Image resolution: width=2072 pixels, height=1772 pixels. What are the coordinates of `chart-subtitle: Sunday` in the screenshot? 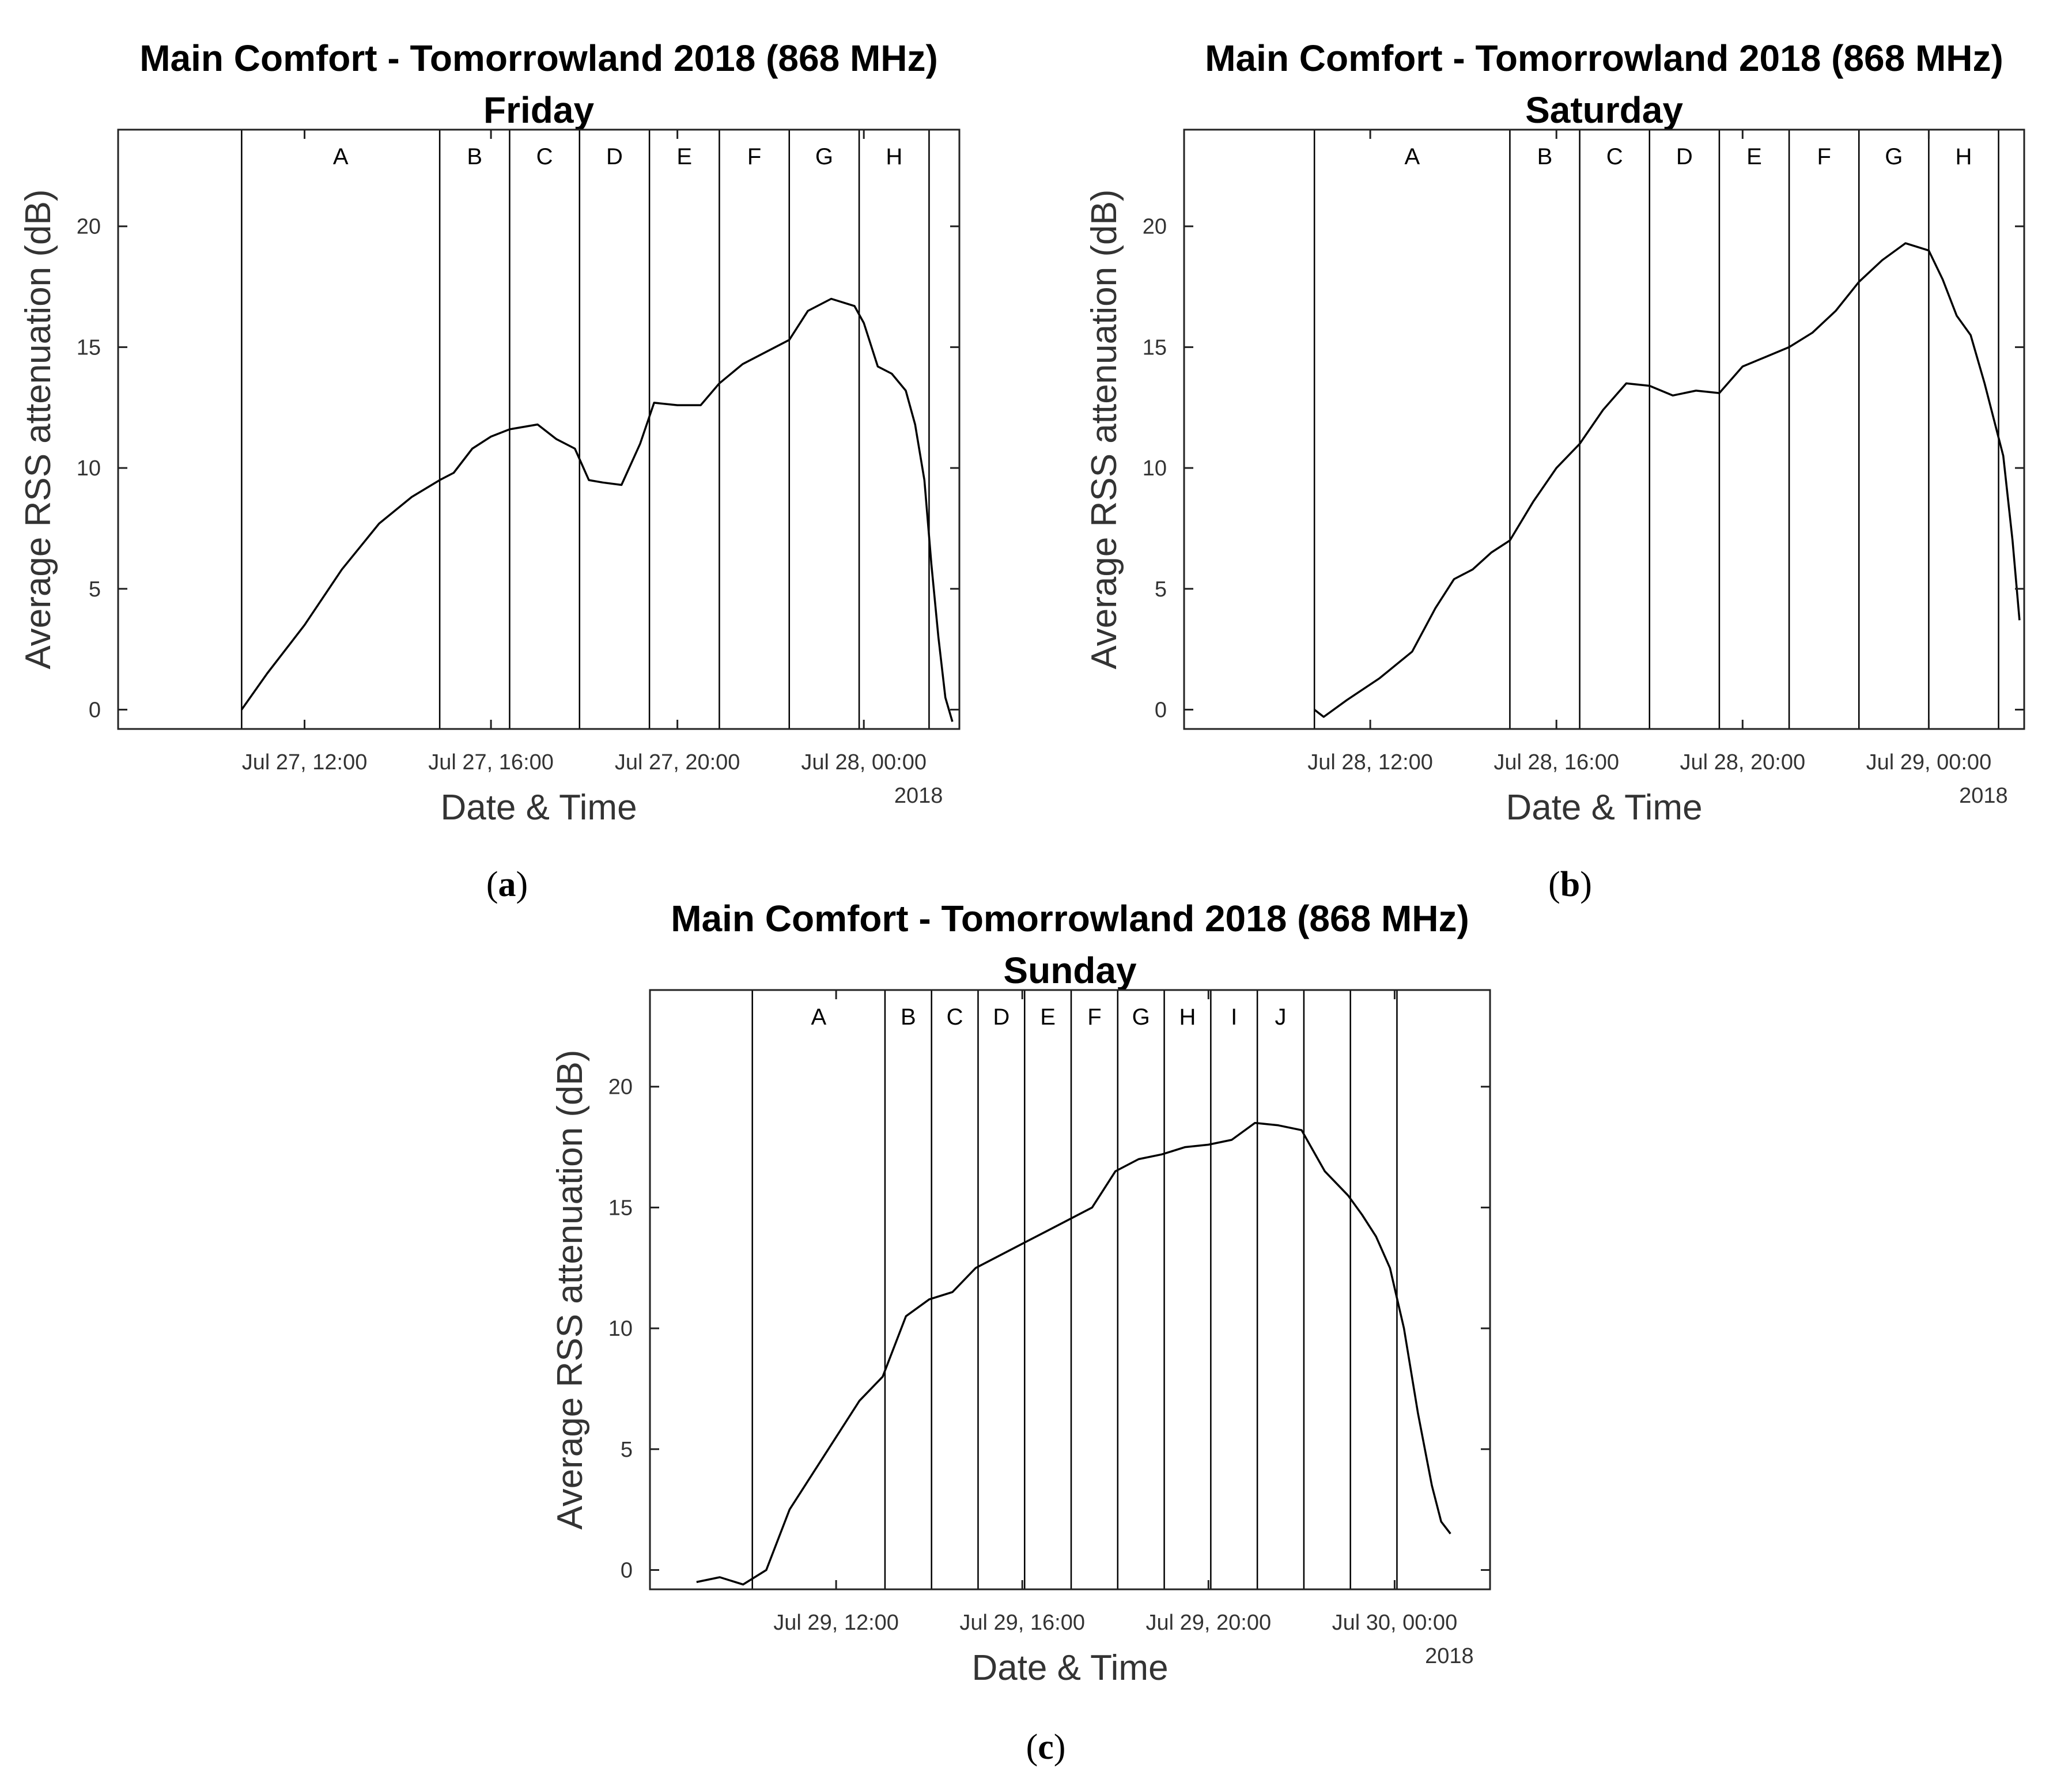 It's located at (1070, 970).